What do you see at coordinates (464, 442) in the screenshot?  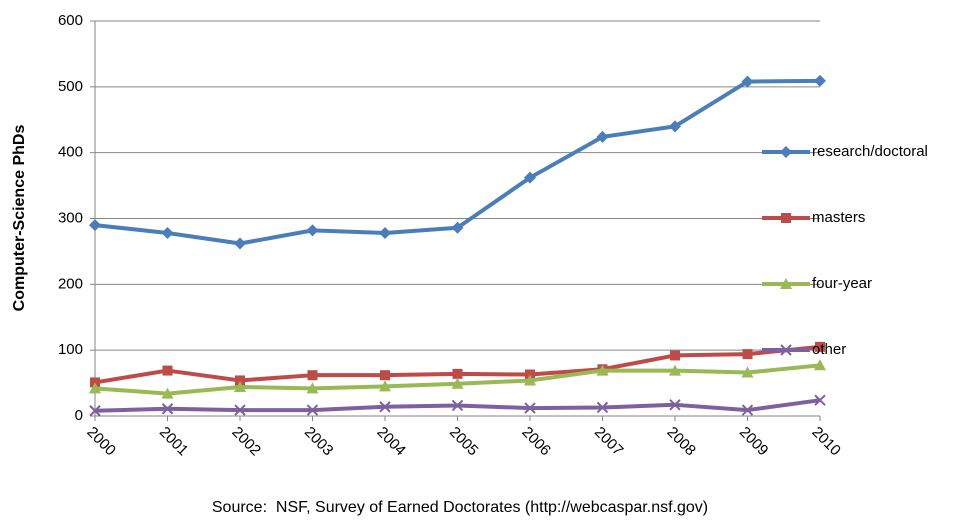 I see `x-tick-label: 2005` at bounding box center [464, 442].